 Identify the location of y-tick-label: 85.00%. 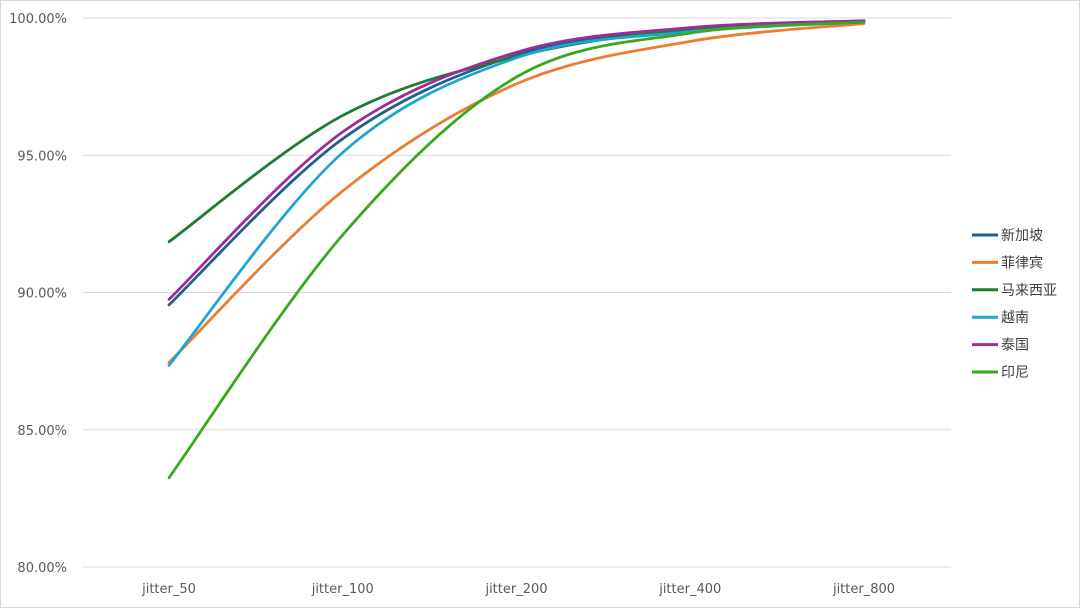
(42, 431).